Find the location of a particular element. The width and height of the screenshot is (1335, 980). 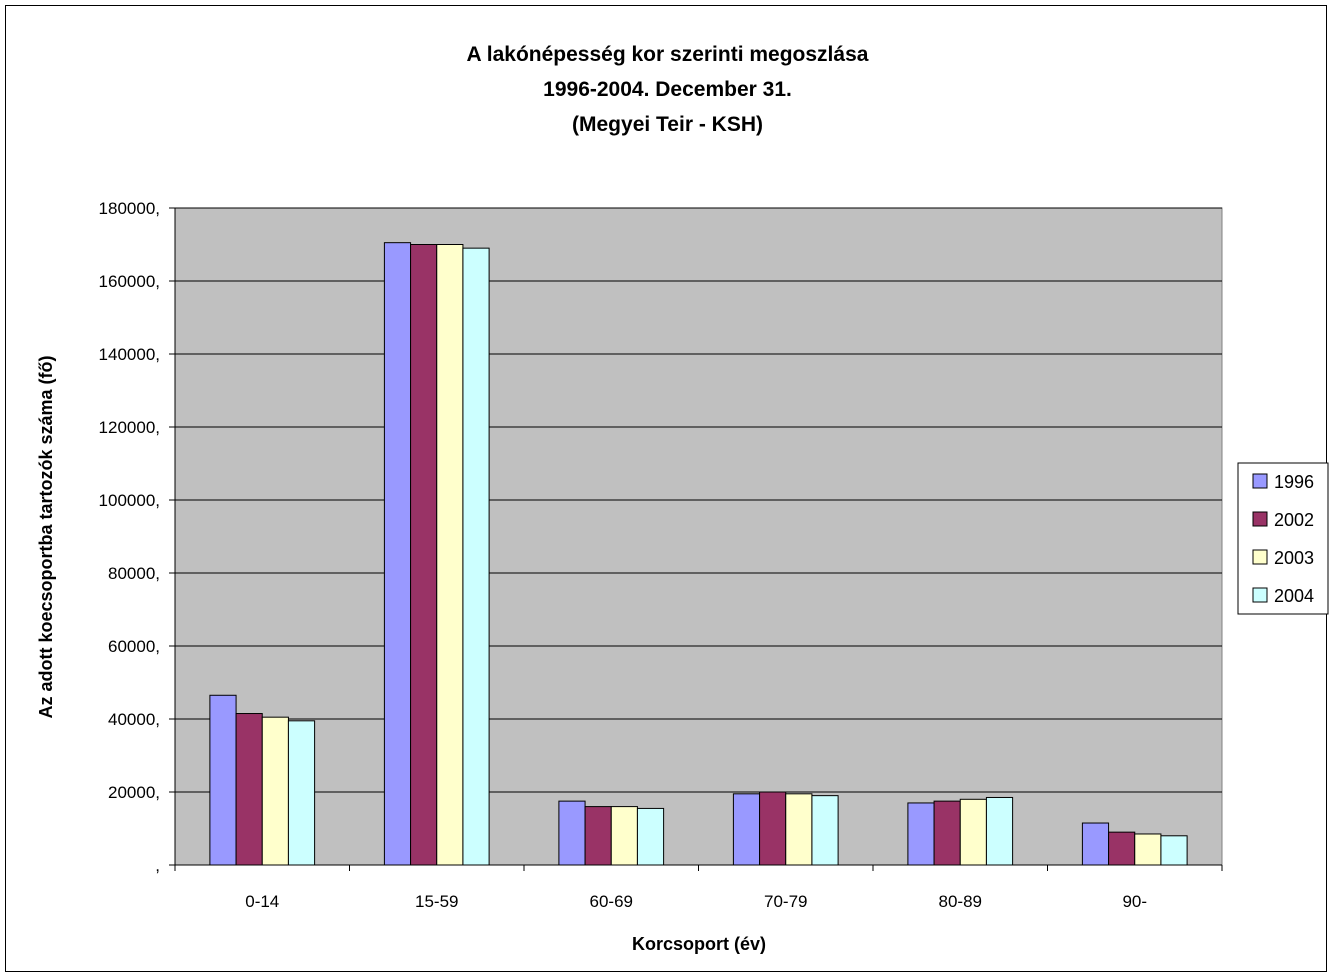

x-tick-label: 70-79 is located at coordinates (785, 901).